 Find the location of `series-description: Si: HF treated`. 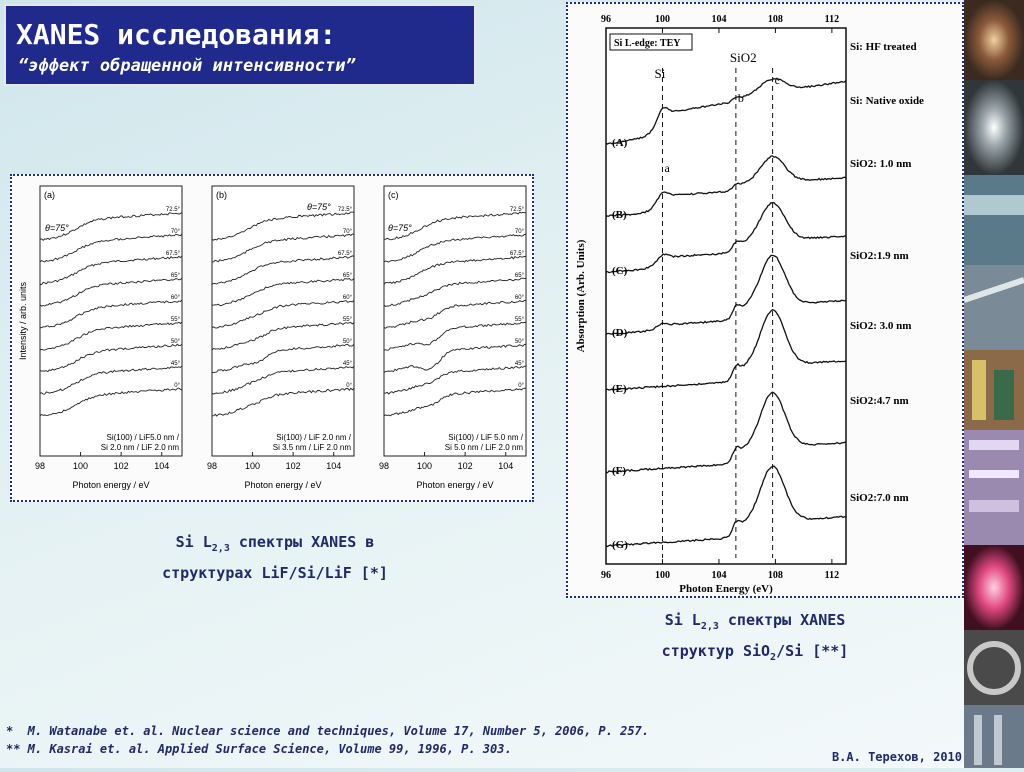

series-description: Si: HF treated is located at coordinates (883, 47).